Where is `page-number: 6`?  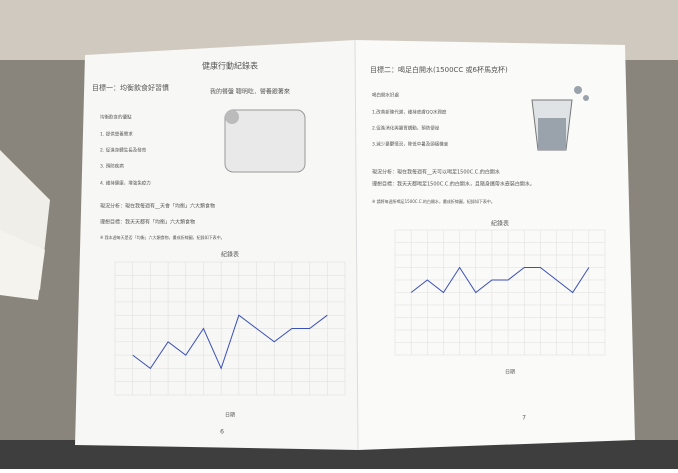 page-number: 6 is located at coordinates (222, 432).